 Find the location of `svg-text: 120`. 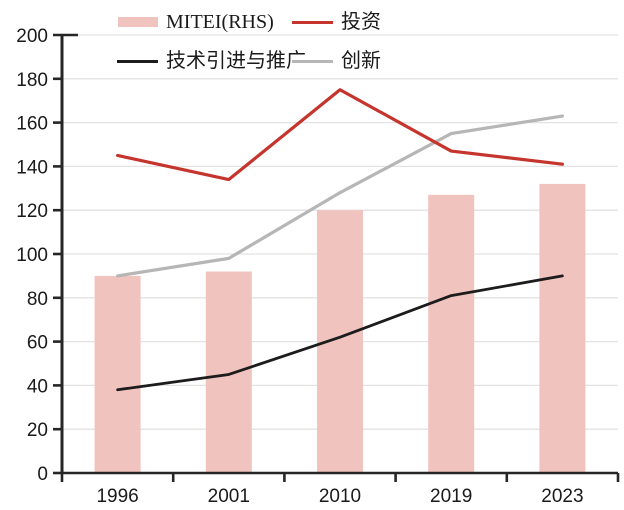

svg-text: 120 is located at coordinates (32, 211).